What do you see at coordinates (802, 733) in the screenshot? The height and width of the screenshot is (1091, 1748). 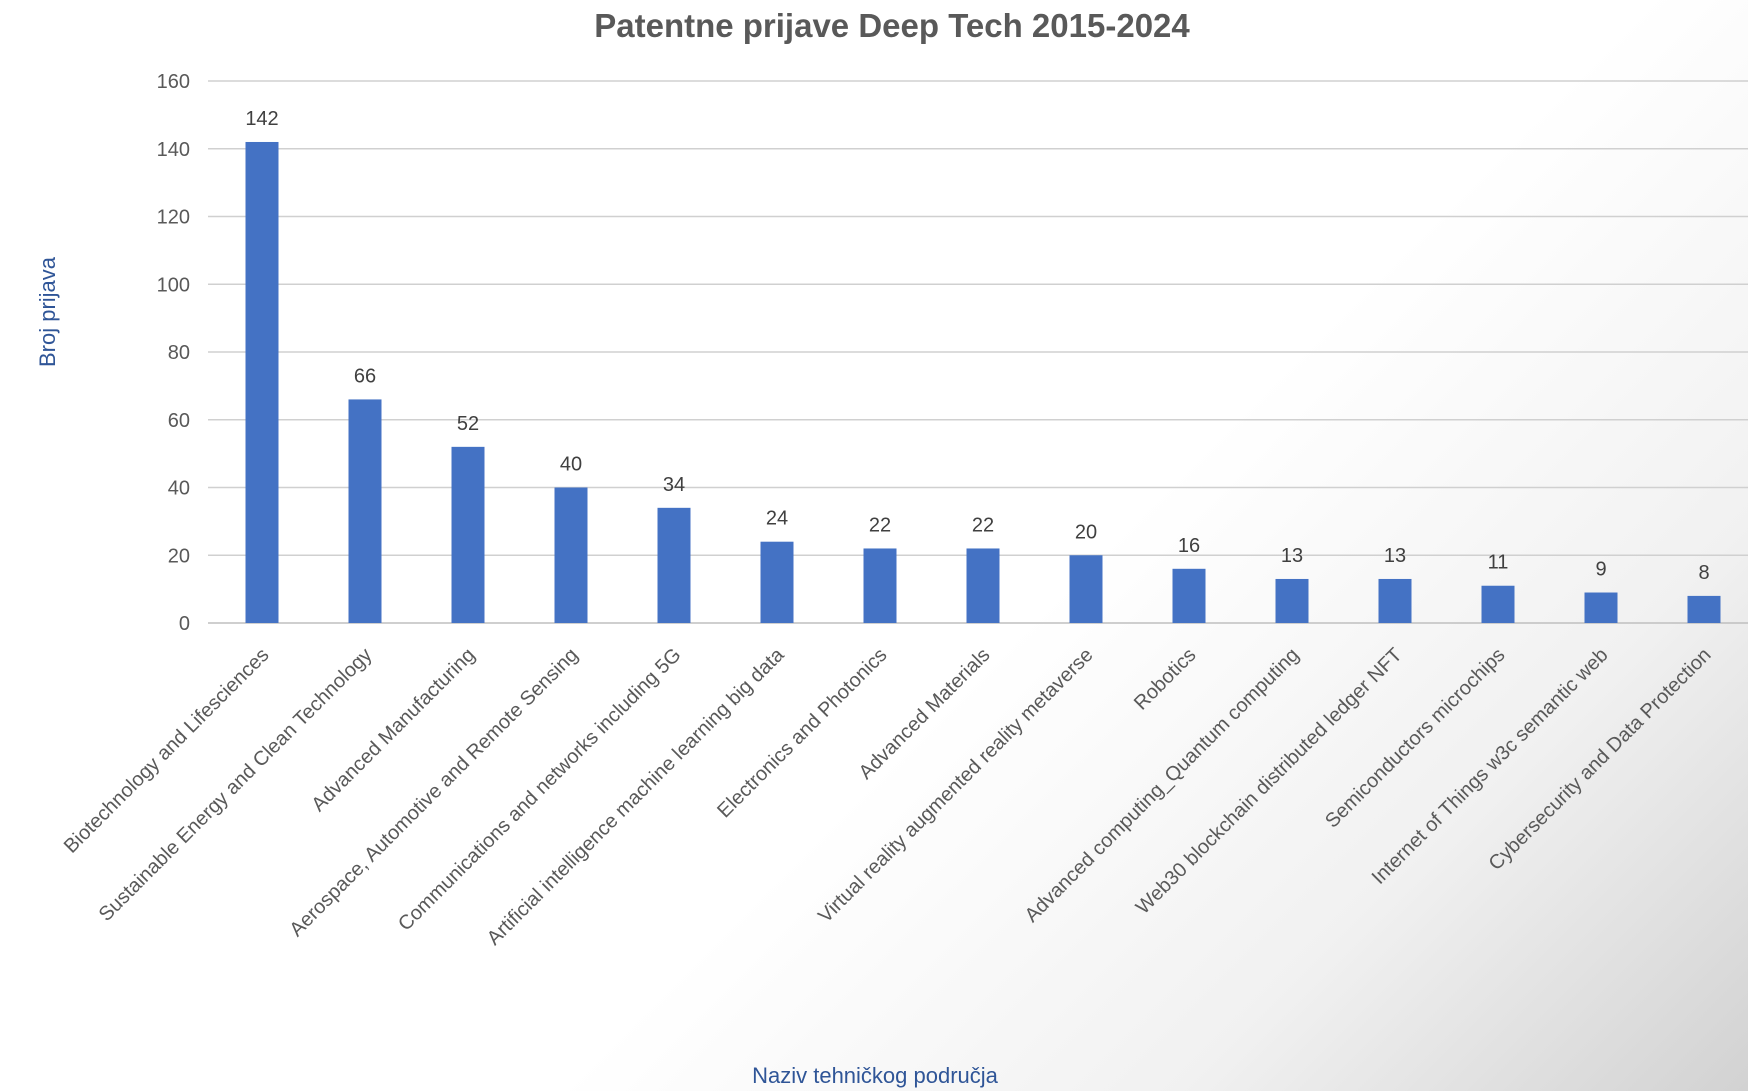 I see `x-tick-label: Electronics and Photonics` at bounding box center [802, 733].